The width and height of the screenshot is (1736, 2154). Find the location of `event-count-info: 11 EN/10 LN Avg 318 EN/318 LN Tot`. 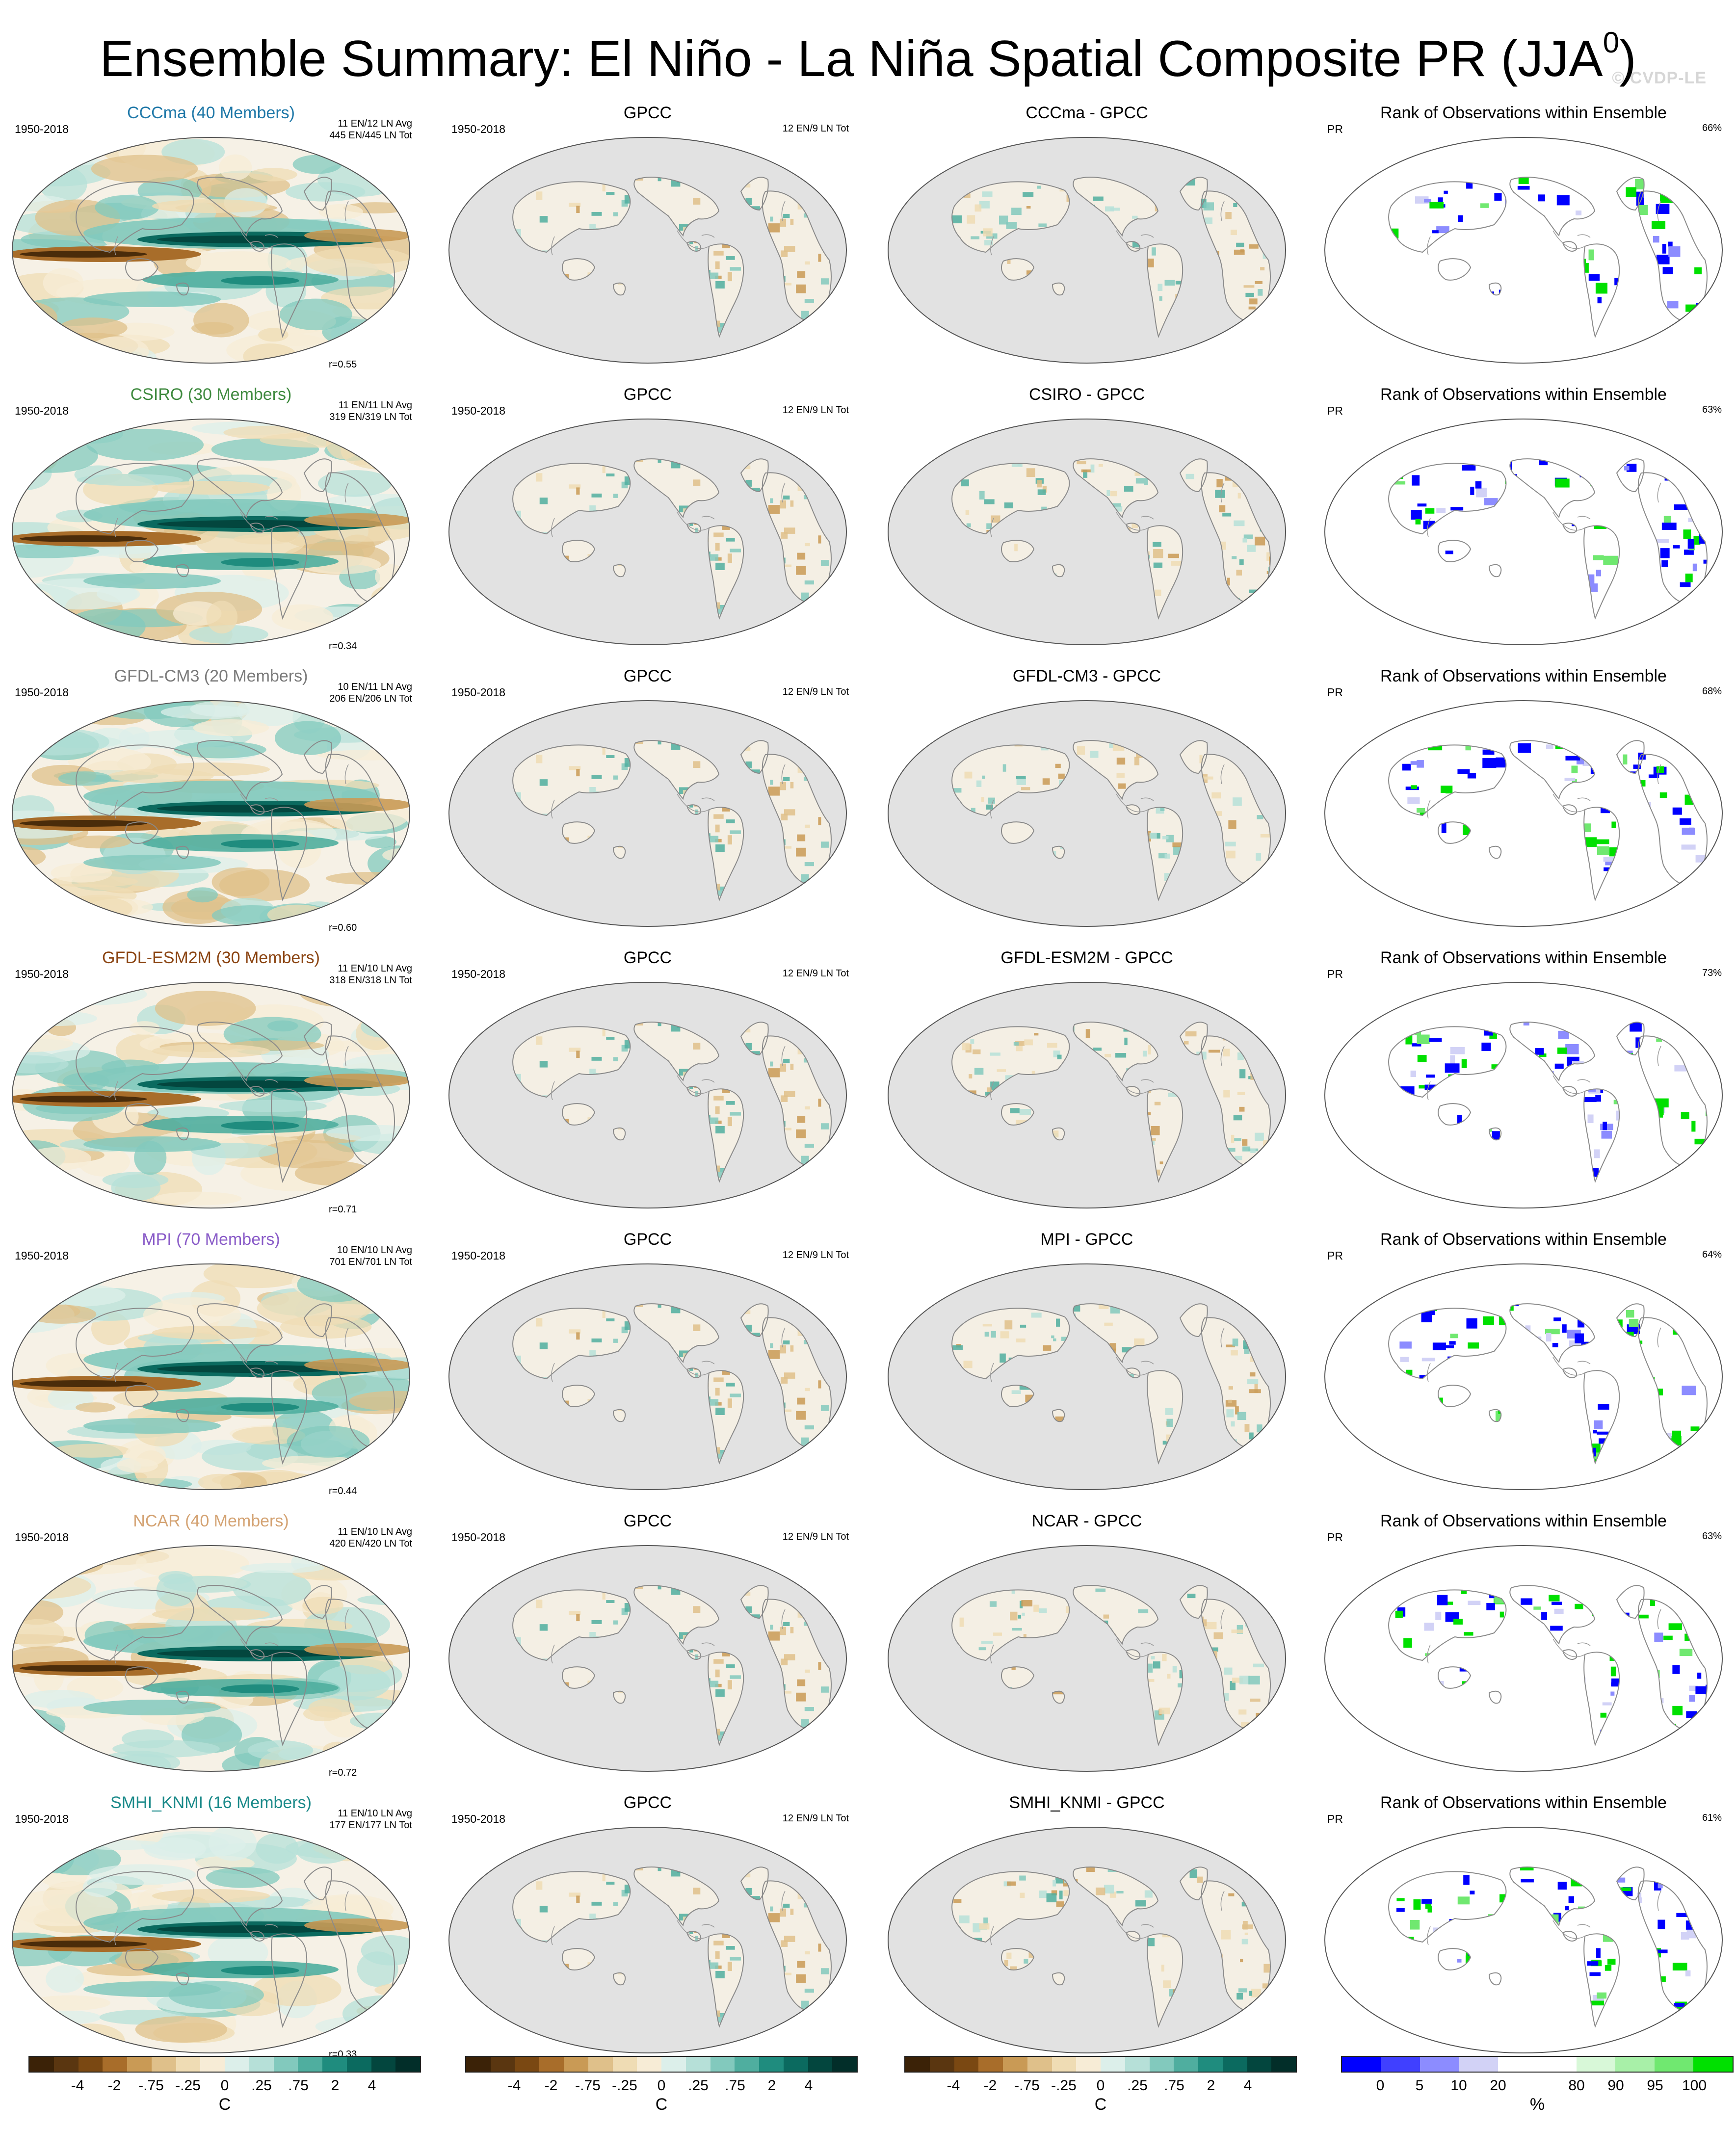

event-count-info: 11 EN/10 LN Avg 318 EN/318 LN Tot is located at coordinates (370, 974).